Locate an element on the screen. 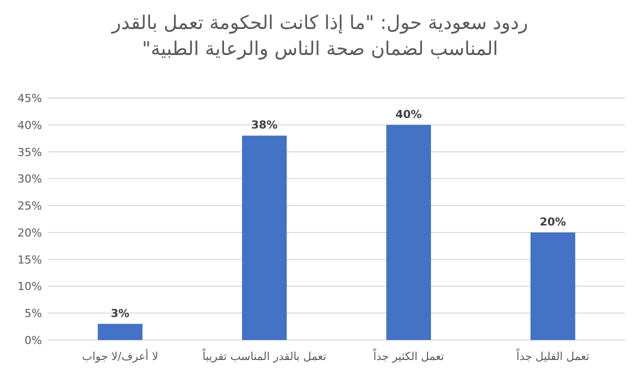 Image resolution: width=640 pixels, height=374 pixels. x-tick-label: لا أعرف/لا جواب is located at coordinates (120, 356).